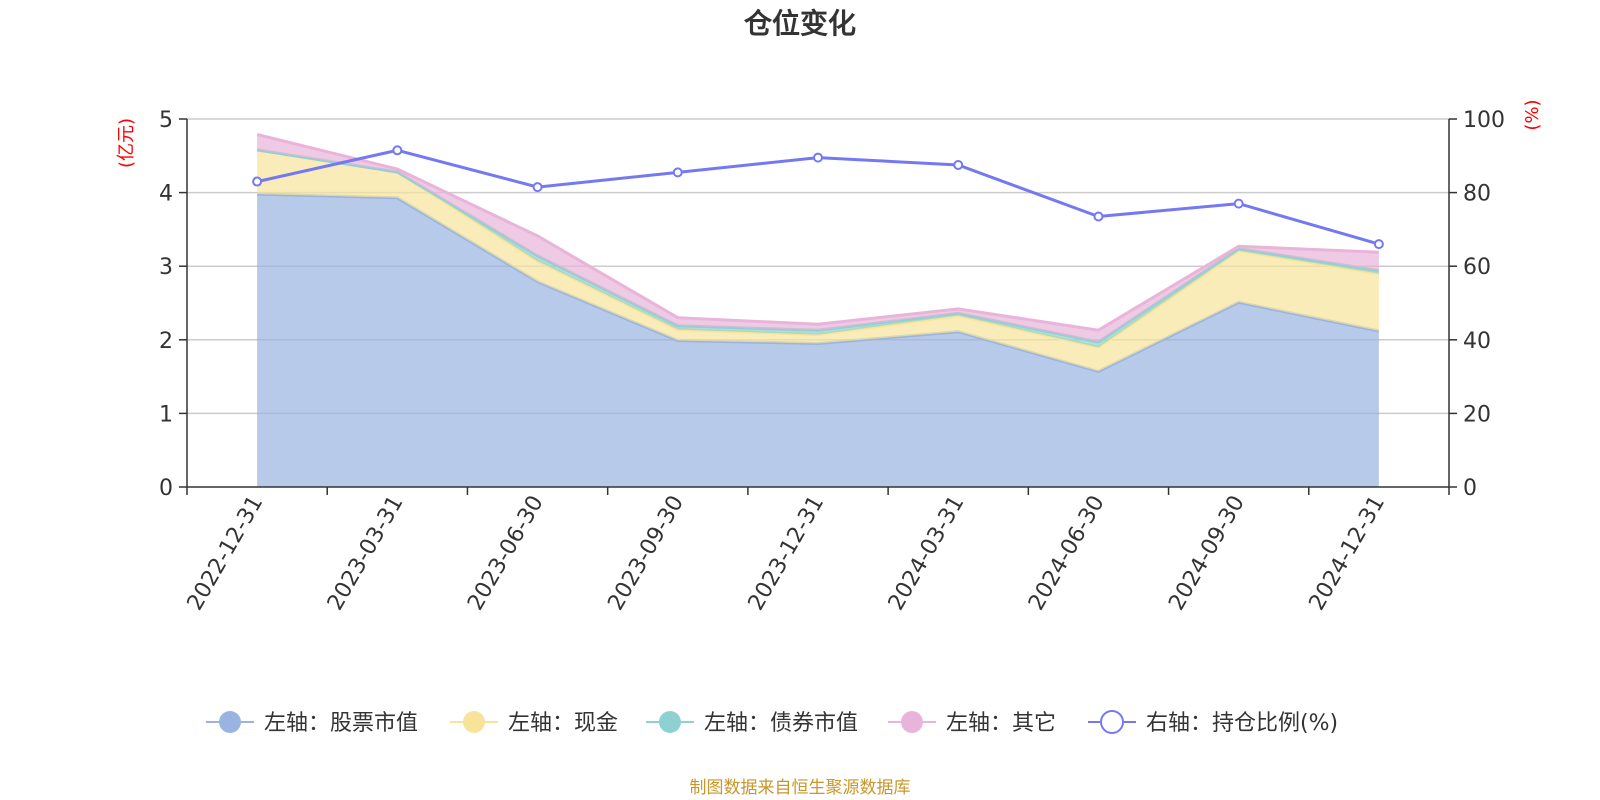 This screenshot has width=1600, height=800. I want to click on right-axis-unit-label: (%), so click(1532, 114).